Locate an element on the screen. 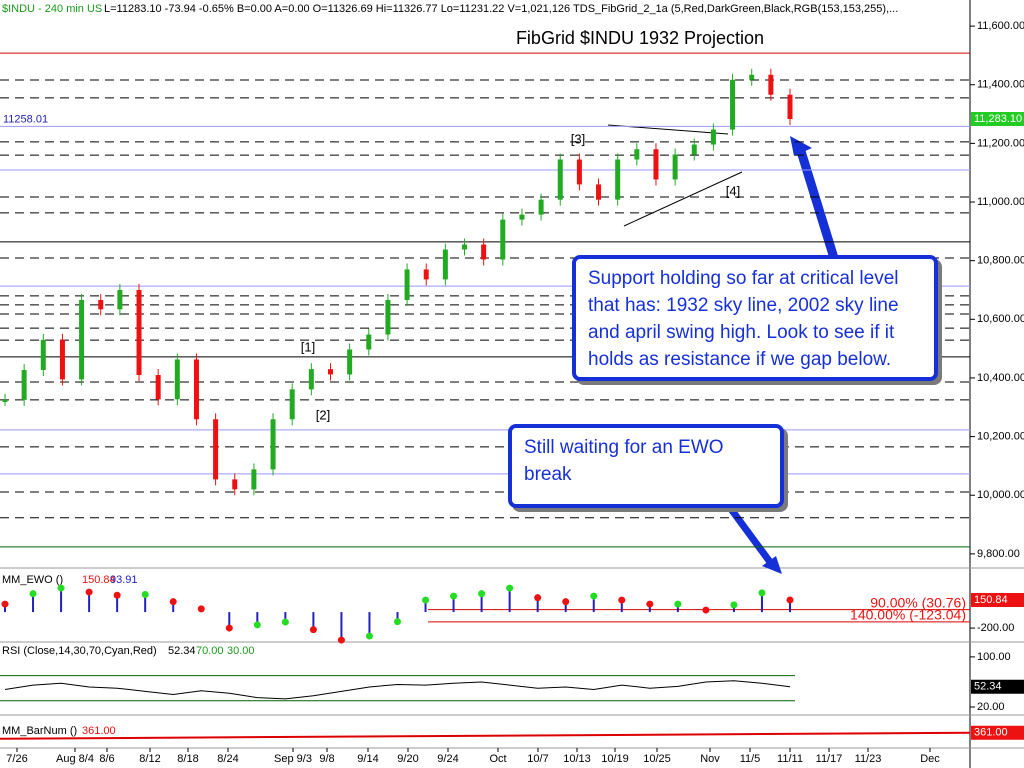 This screenshot has width=1024, height=768. arrows is located at coordinates (782, 355).